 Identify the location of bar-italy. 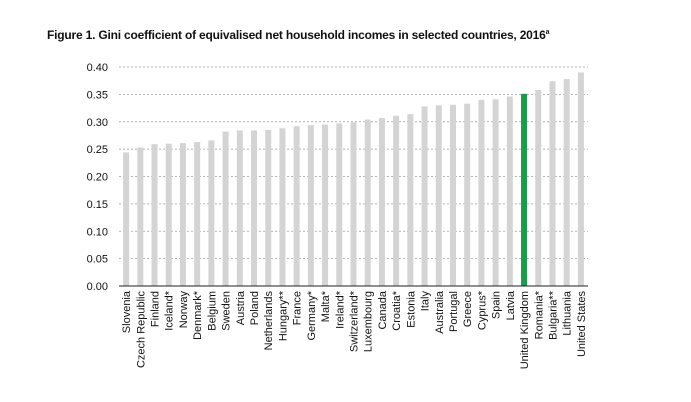
(424, 196).